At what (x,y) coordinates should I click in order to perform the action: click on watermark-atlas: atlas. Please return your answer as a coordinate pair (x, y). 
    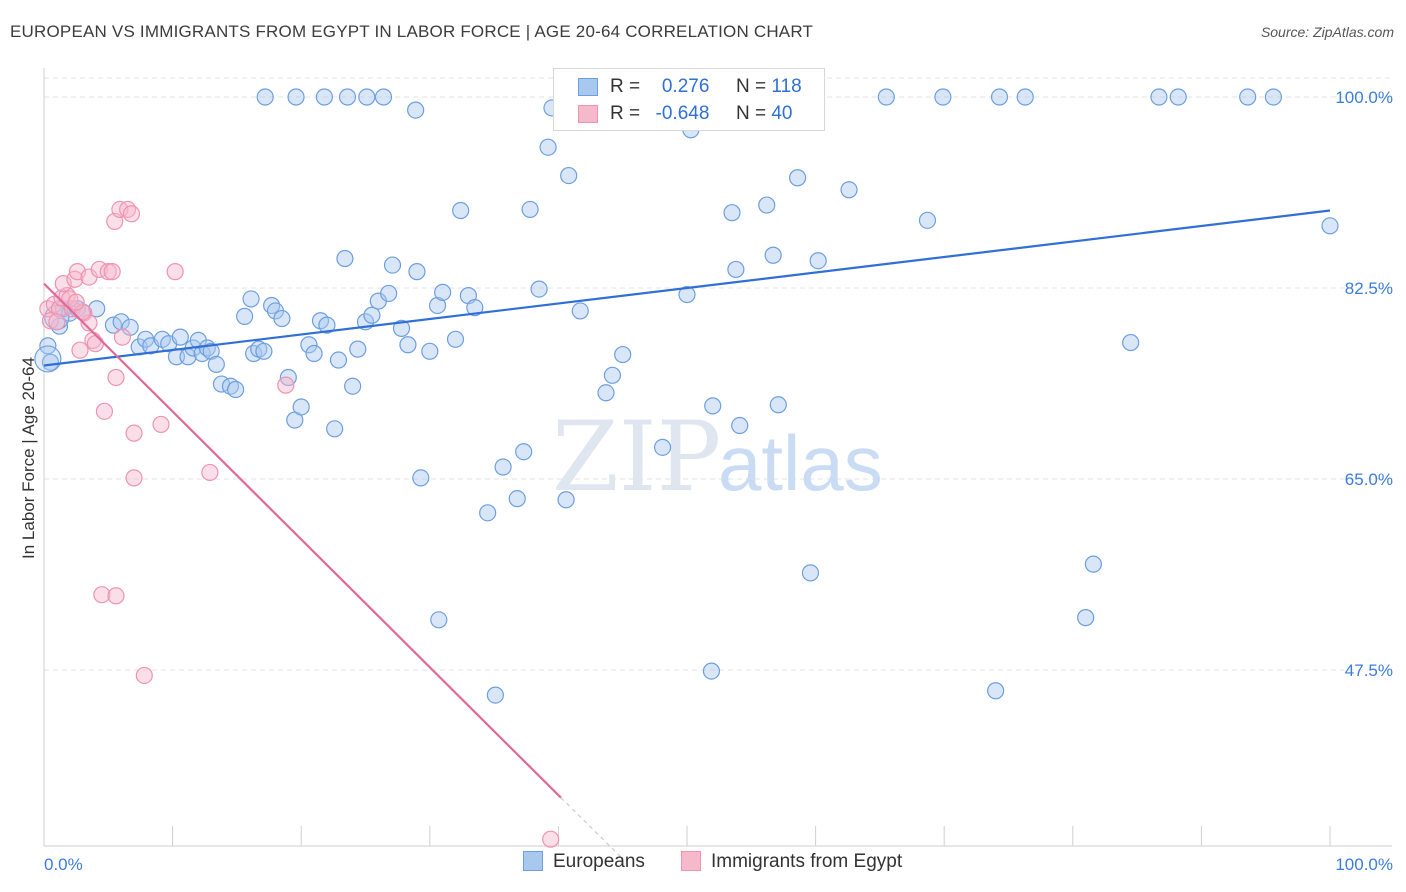
    Looking at the image, I should click on (800, 463).